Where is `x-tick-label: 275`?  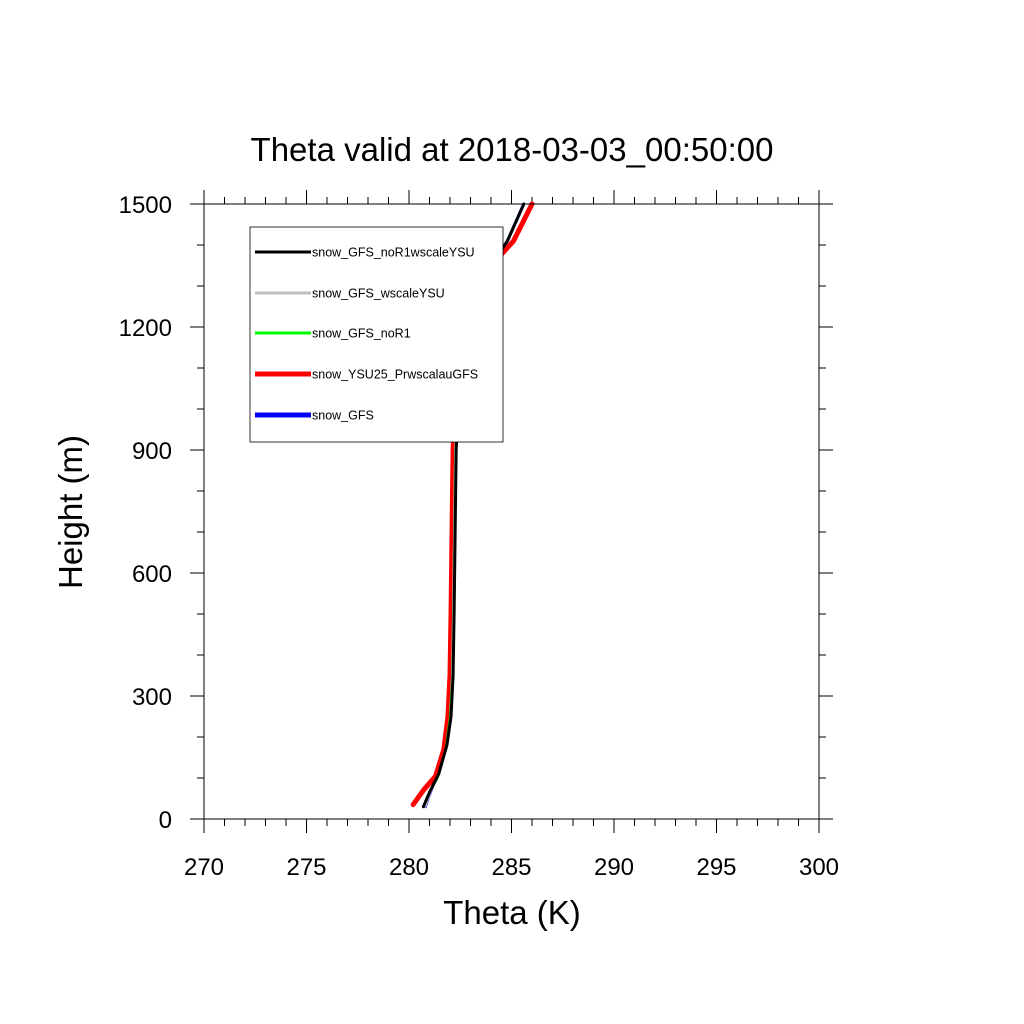 x-tick-label: 275 is located at coordinates (306, 867).